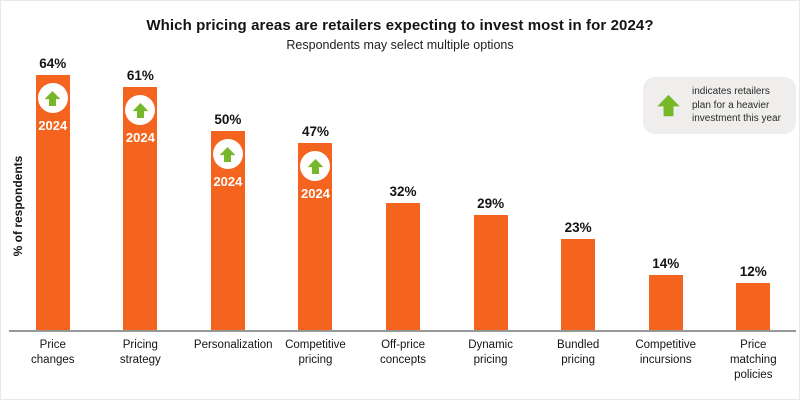 This screenshot has width=800, height=400. Describe the element at coordinates (753, 271) in the screenshot. I see `bar-value-label: 12%` at that location.